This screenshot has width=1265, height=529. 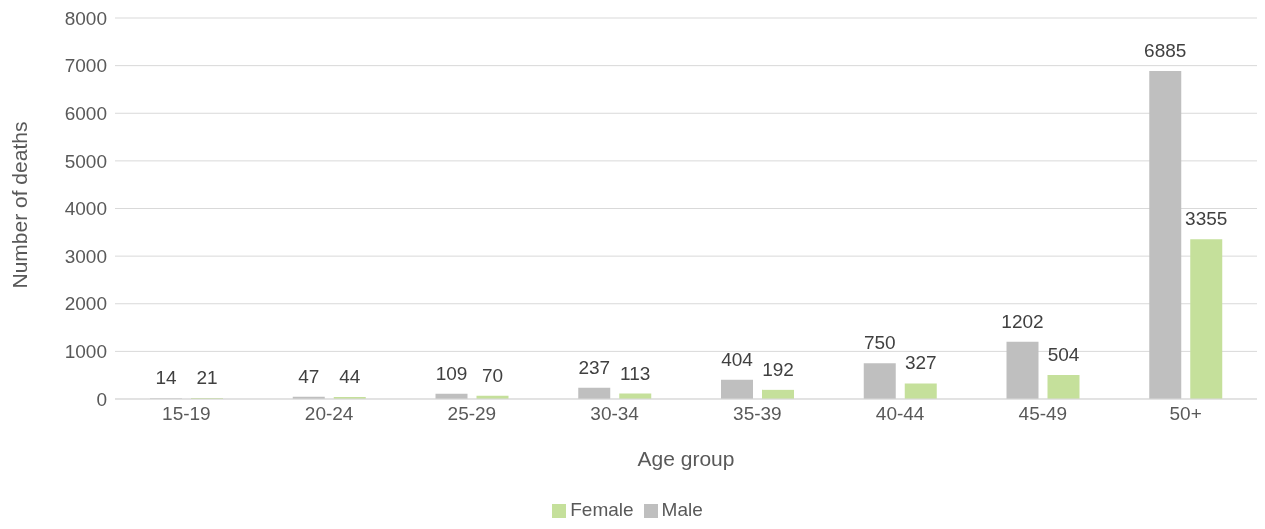 What do you see at coordinates (1022, 321) in the screenshot?
I see `data-label: 1202` at bounding box center [1022, 321].